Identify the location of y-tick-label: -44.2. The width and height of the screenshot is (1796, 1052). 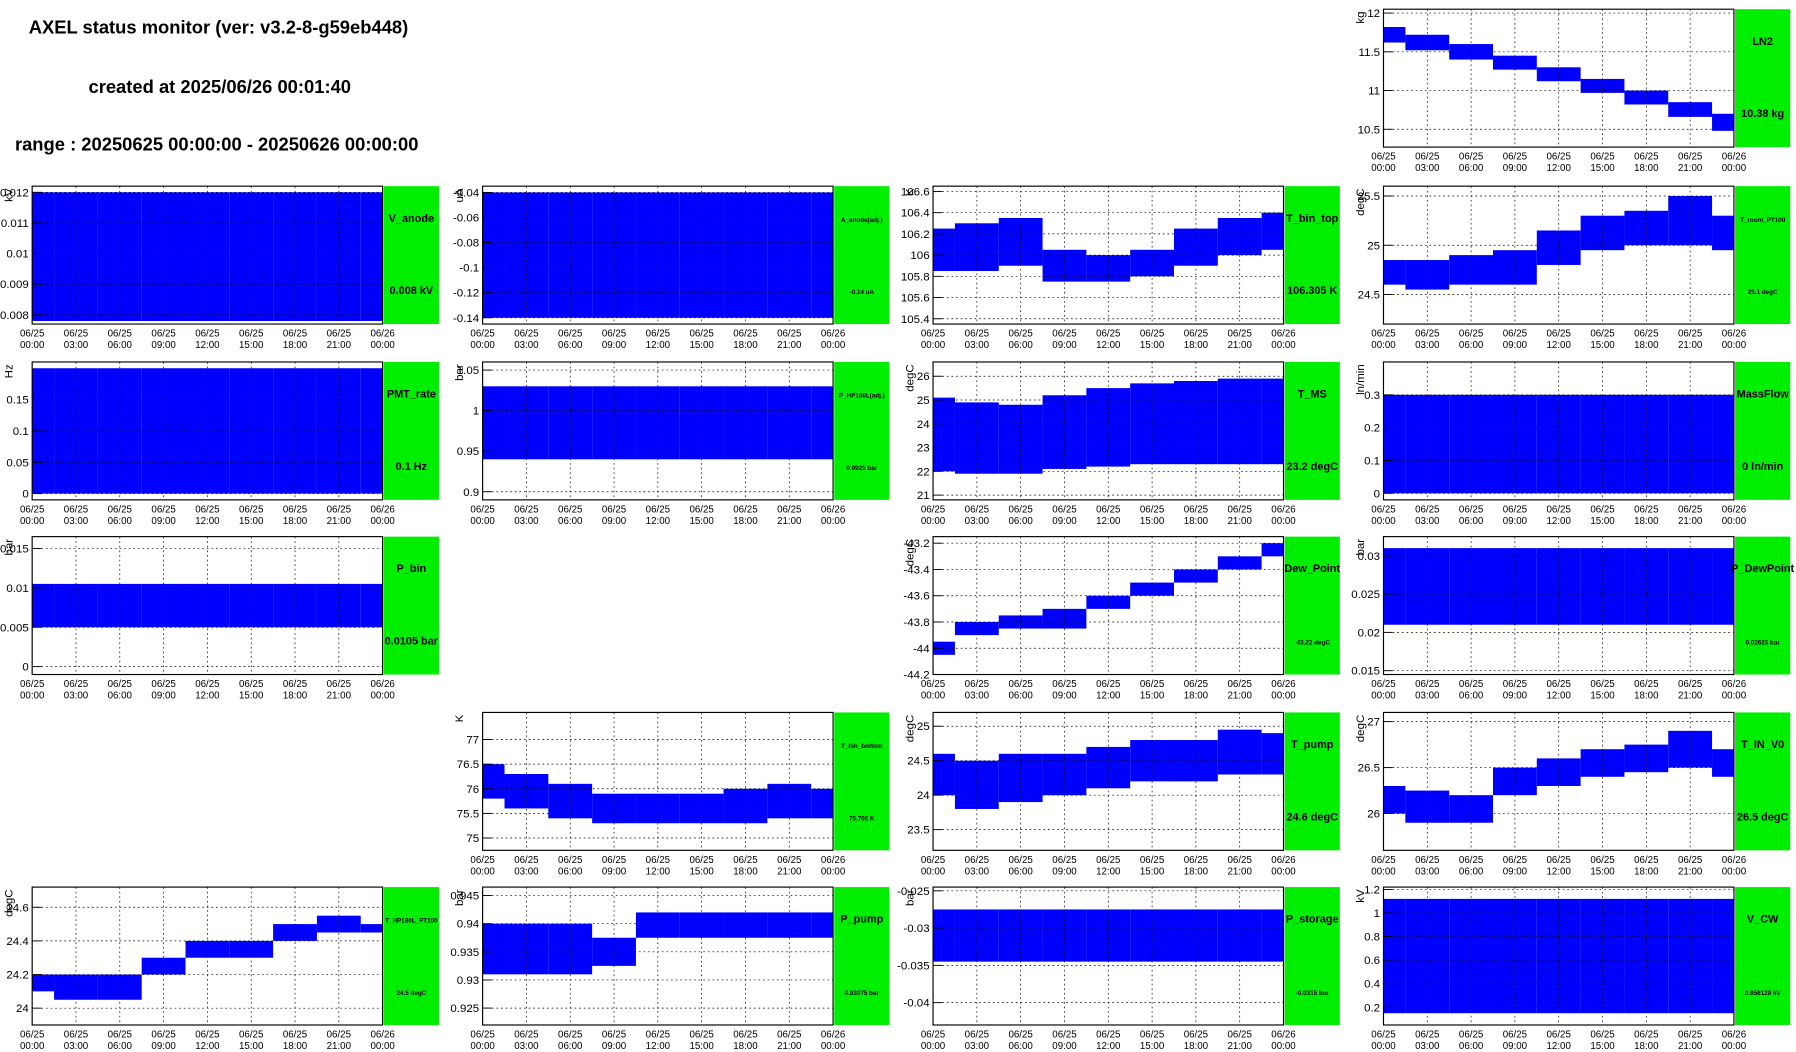
(916, 676).